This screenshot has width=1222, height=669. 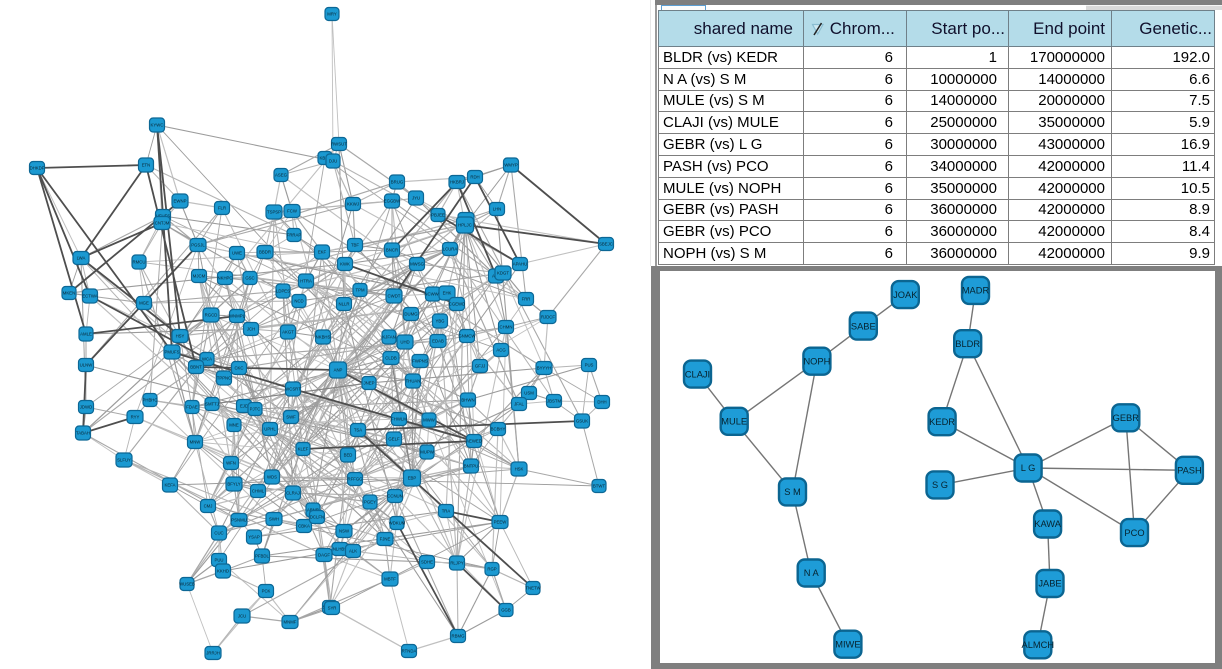 I want to click on svg-text: PASH, so click(x=1189, y=471).